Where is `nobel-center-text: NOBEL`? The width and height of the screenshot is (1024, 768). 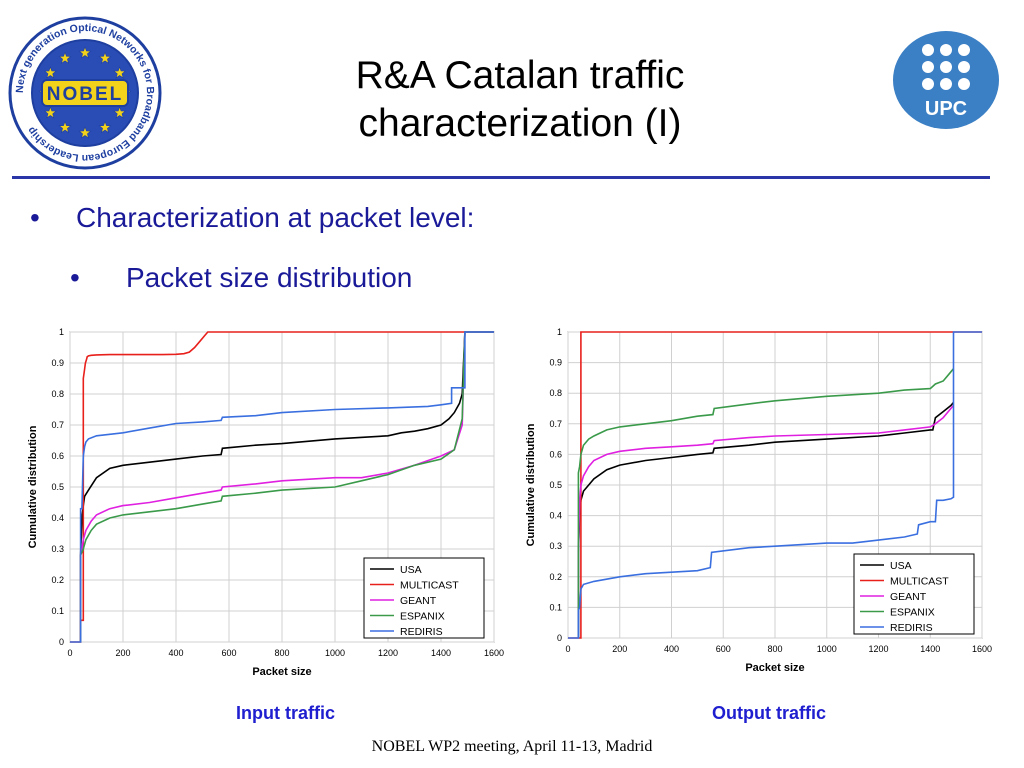
nobel-center-text: NOBEL is located at coordinates (85, 94).